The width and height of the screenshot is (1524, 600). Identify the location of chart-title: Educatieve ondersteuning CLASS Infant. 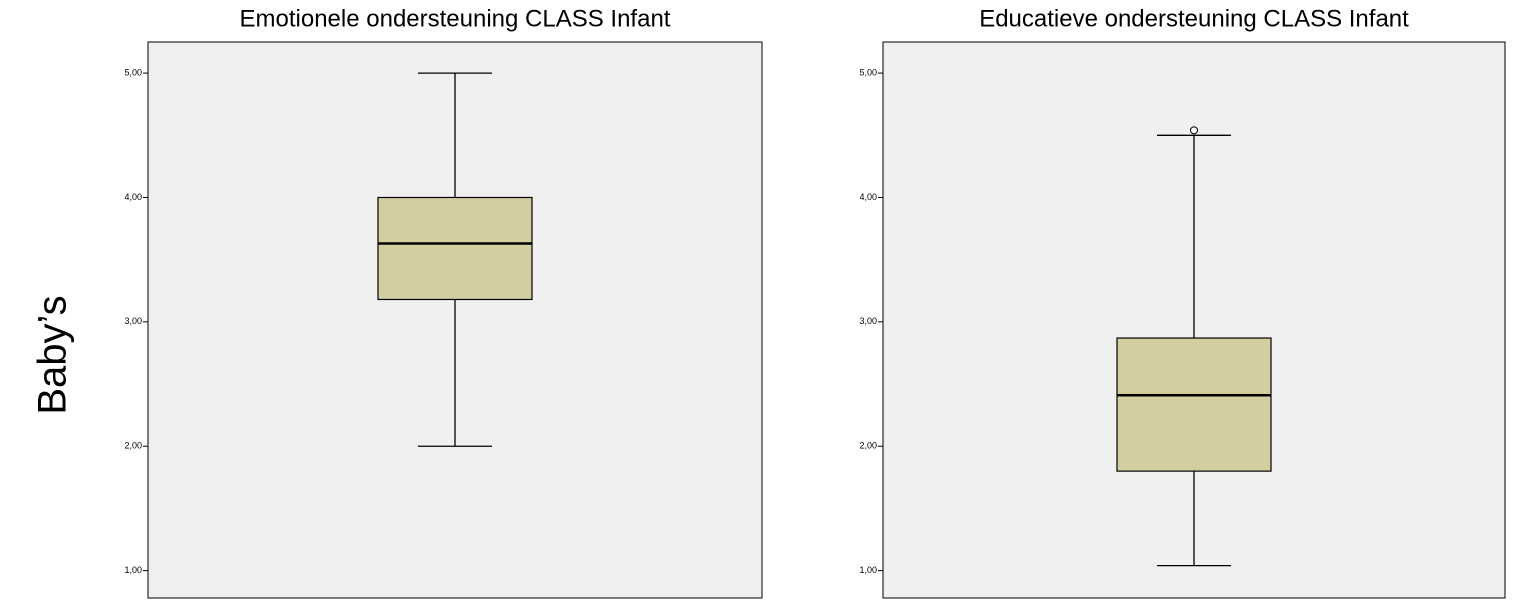
(1194, 18).